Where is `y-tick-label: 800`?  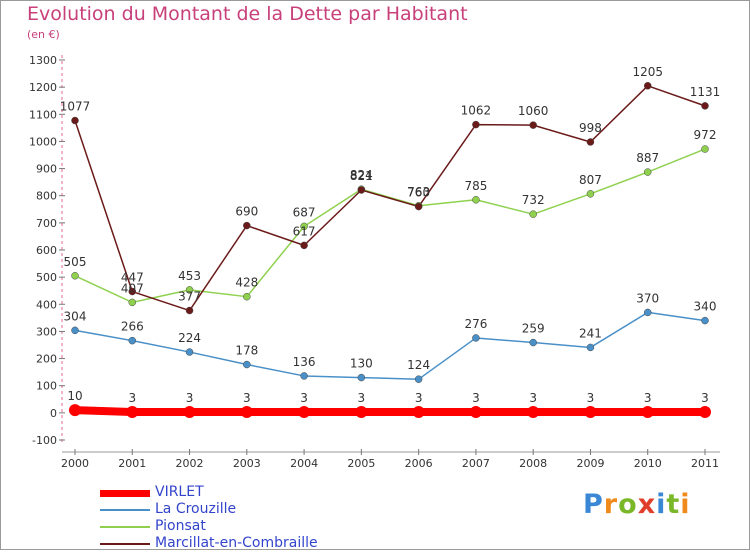 y-tick-label: 800 is located at coordinates (46, 196).